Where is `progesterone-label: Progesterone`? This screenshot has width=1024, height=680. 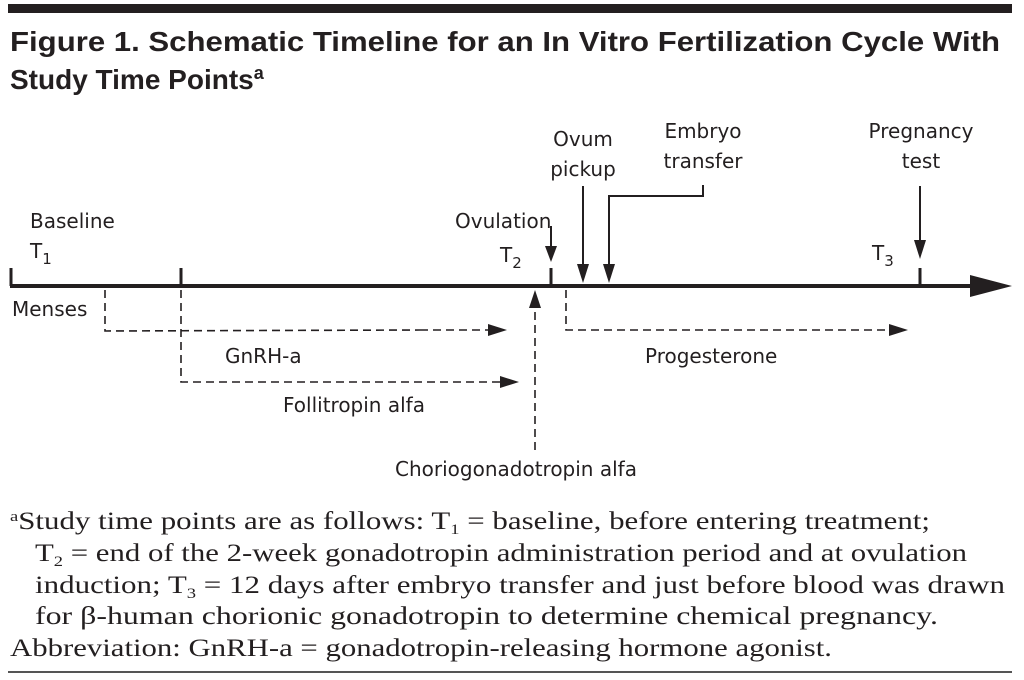
progesterone-label: Progesterone is located at coordinates (711, 356).